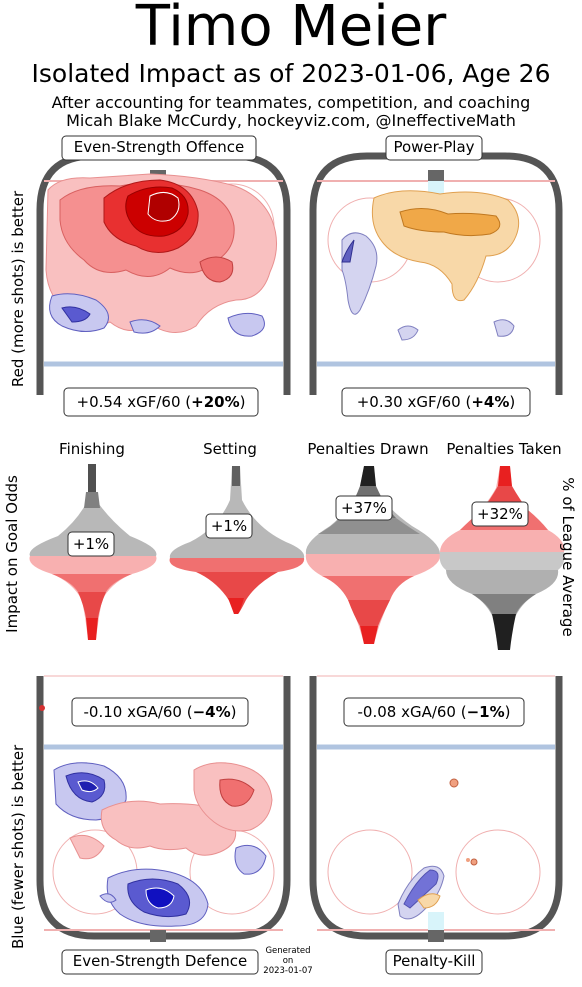 The width and height of the screenshot is (582, 987). Describe the element at coordinates (437, 849) in the screenshot. I see `penaltykill-heat-shapes` at that location.